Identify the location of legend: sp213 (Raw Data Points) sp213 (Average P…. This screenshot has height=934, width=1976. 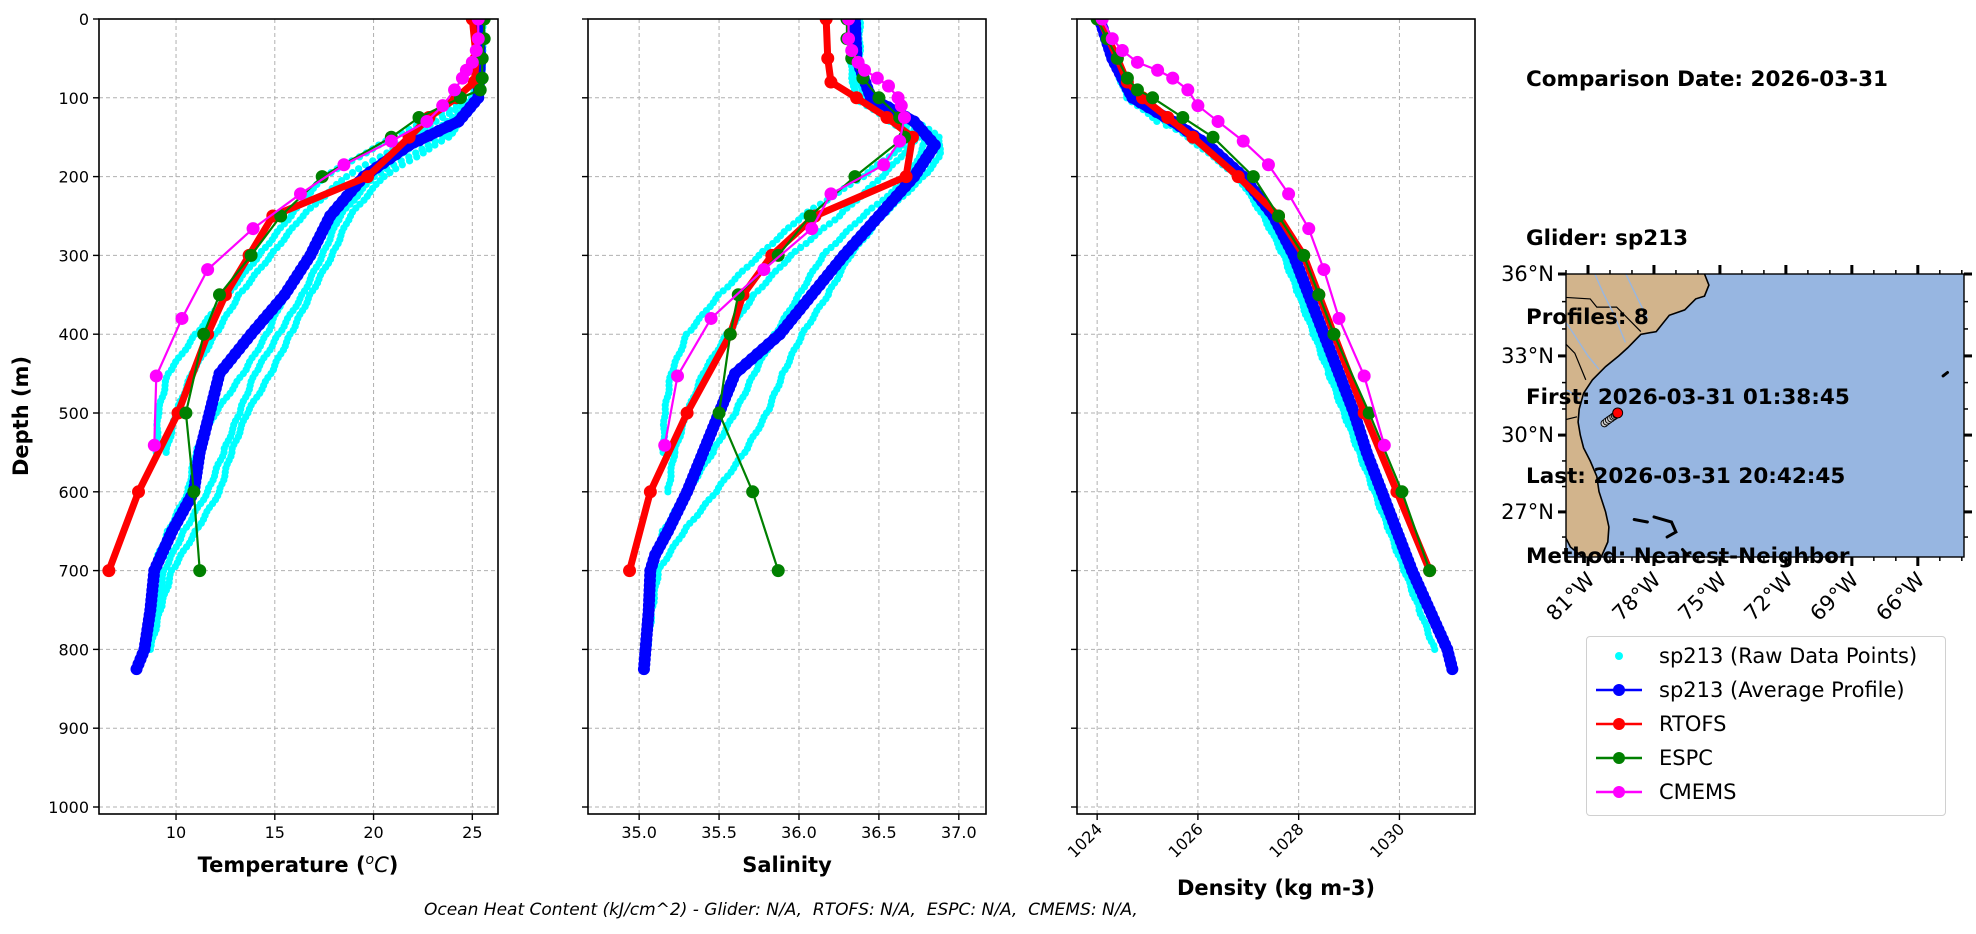
(1766, 726).